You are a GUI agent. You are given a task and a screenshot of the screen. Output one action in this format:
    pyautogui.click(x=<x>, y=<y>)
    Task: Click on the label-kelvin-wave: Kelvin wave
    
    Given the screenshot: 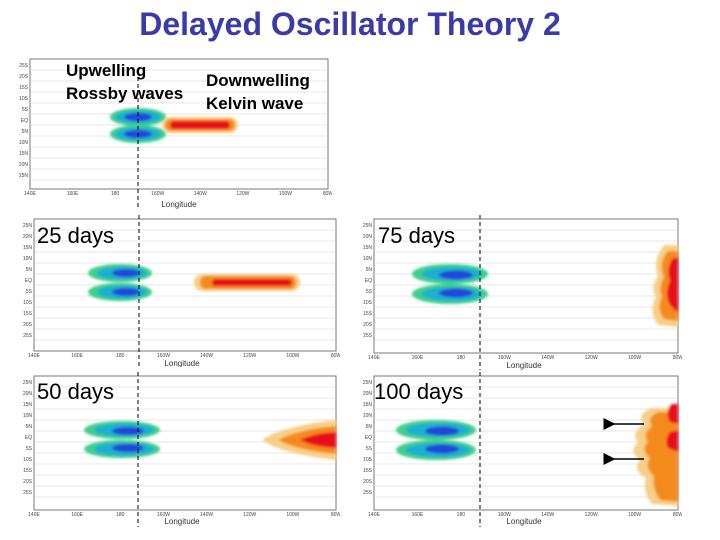 What is the action you would take?
    pyautogui.click(x=255, y=103)
    